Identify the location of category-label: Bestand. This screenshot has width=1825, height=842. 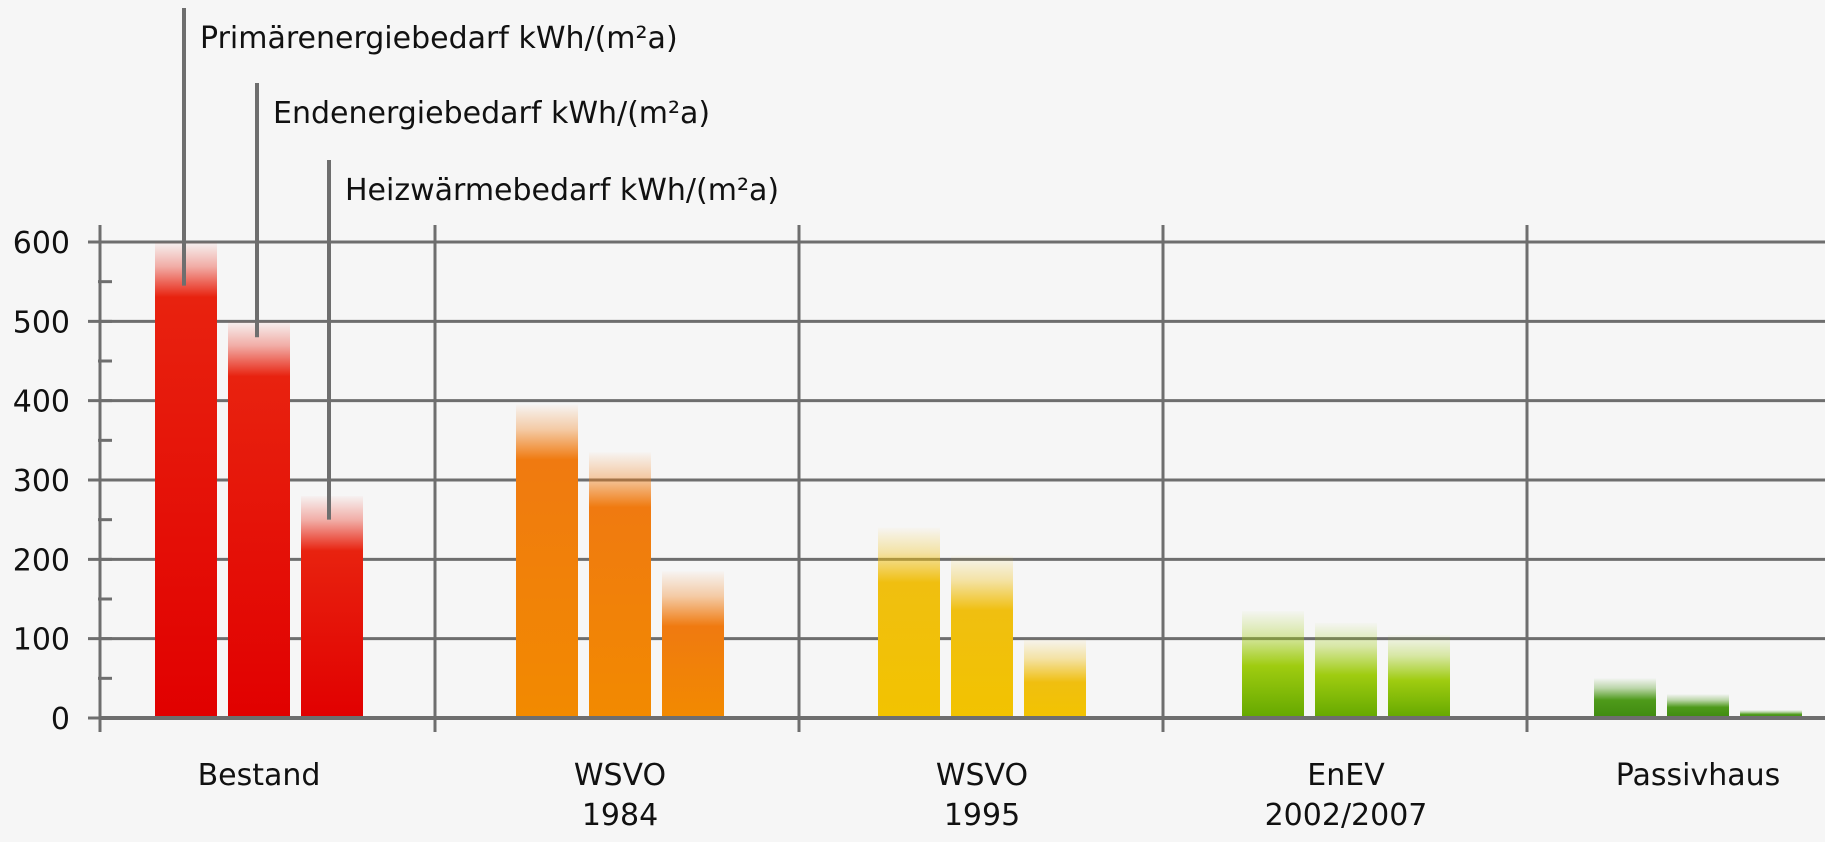
(259, 775).